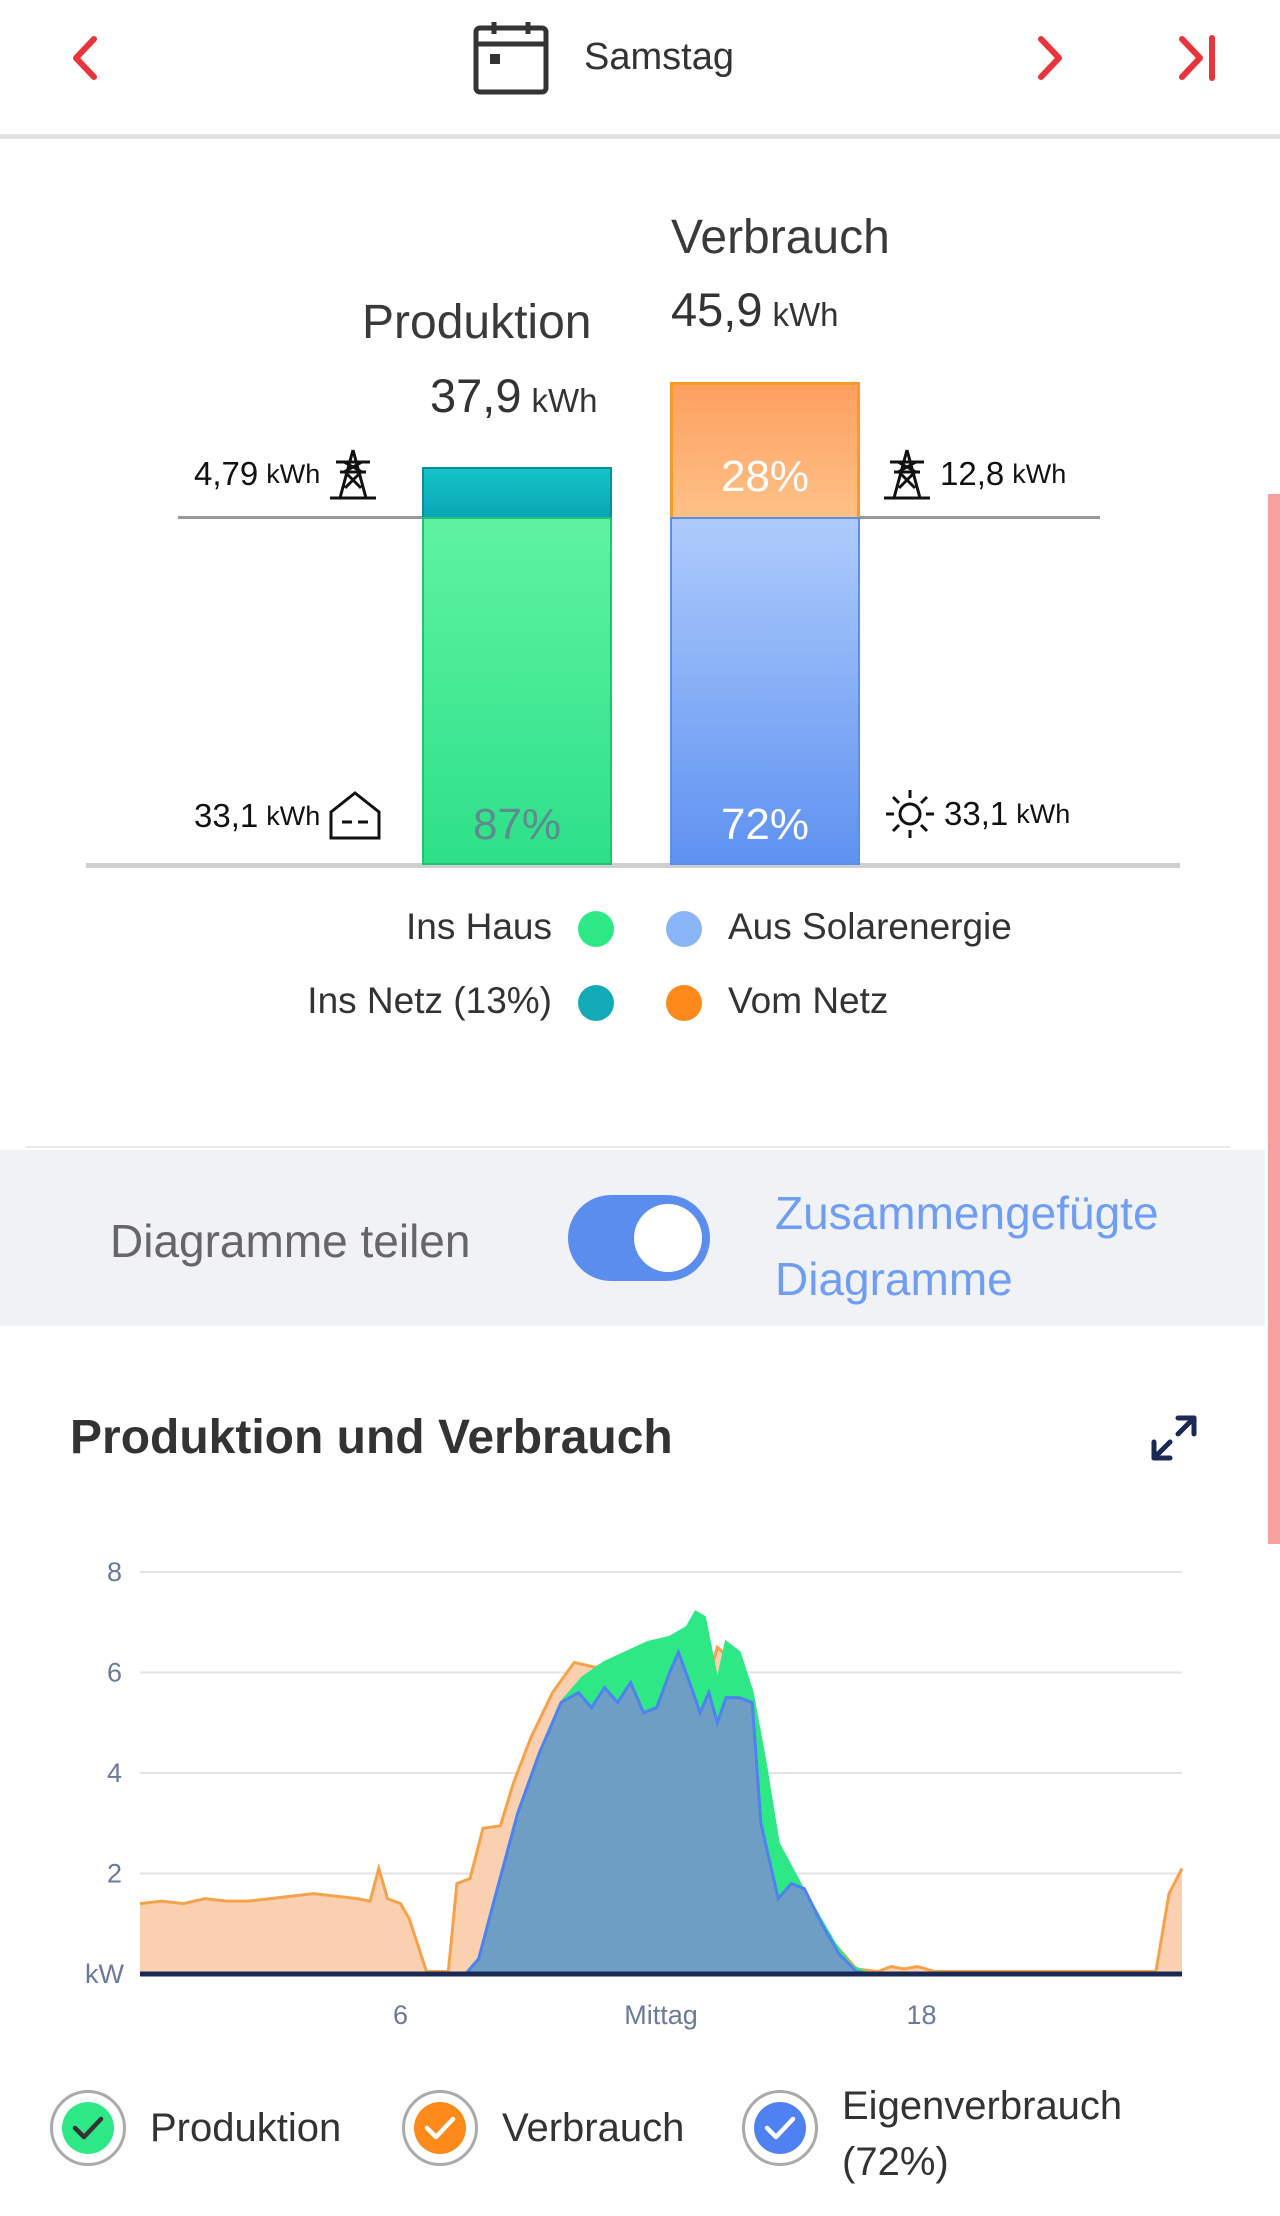 The height and width of the screenshot is (2216, 1280). I want to click on consumption-from-grid-value: 12,8 kWh, so click(974, 474).